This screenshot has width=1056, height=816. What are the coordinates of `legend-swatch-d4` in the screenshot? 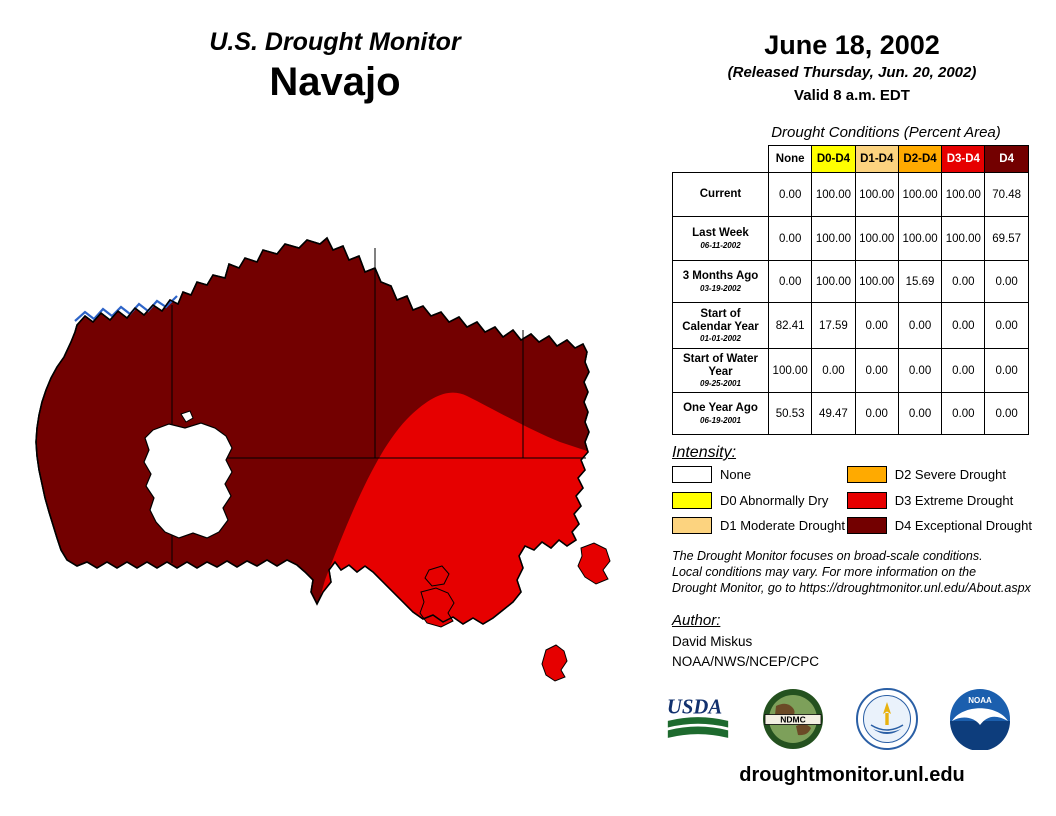 It's located at (866, 525).